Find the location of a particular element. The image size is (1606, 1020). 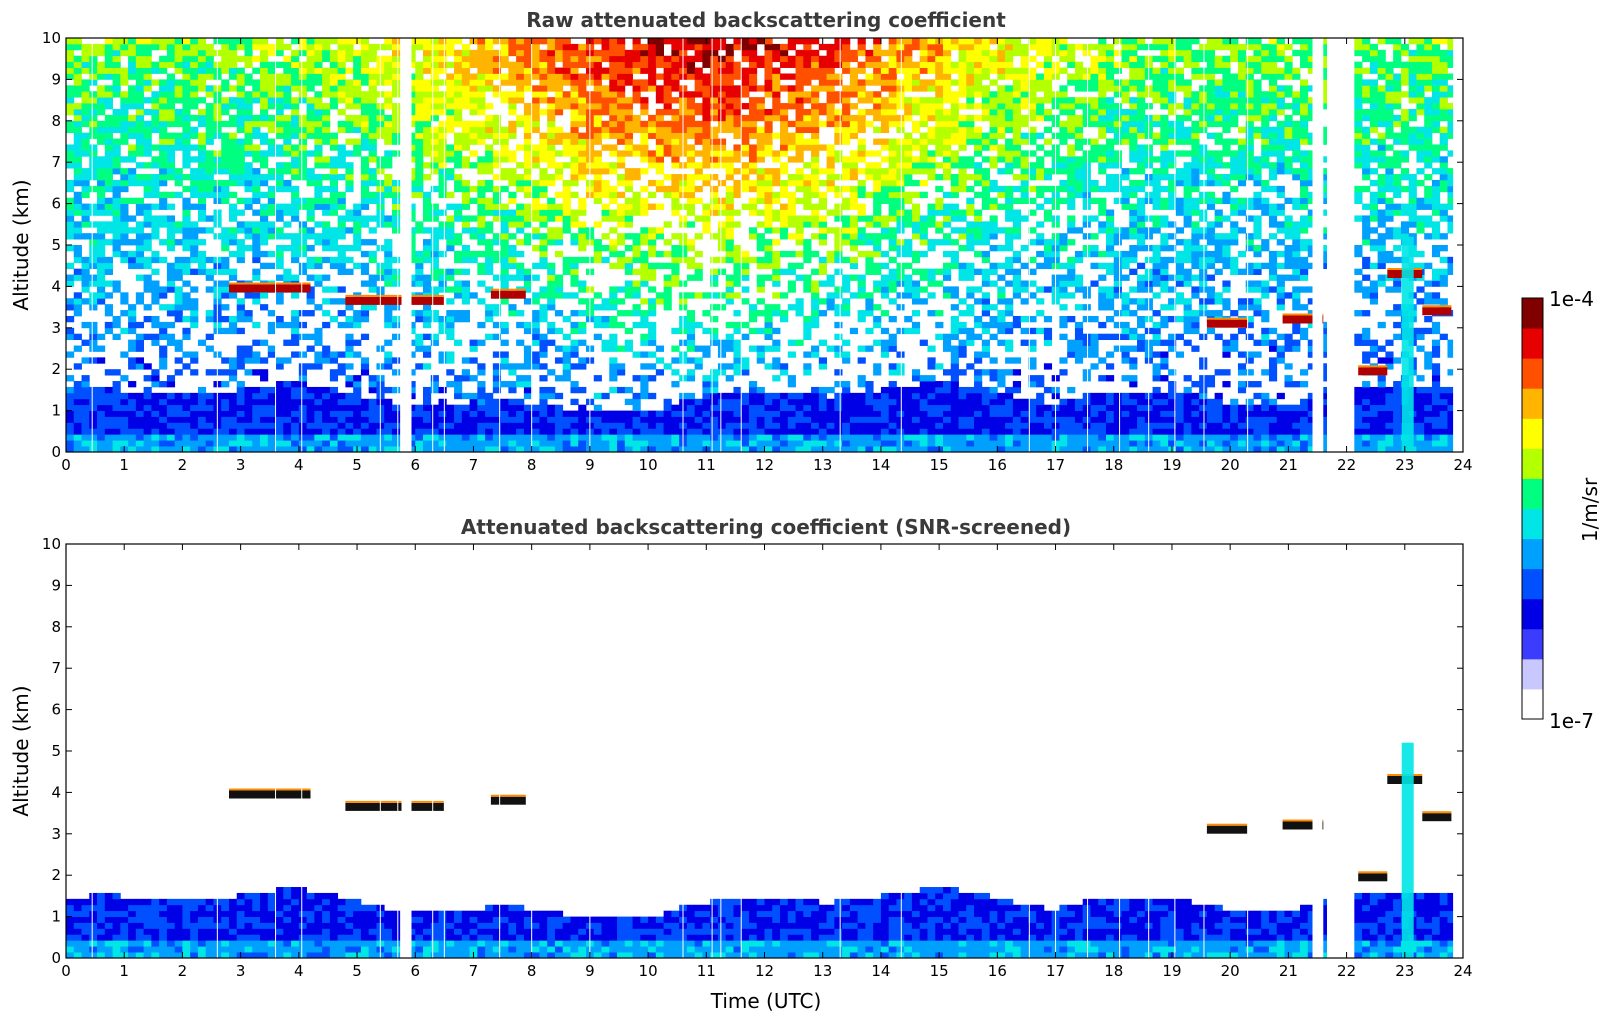

x-tick-label: 12 is located at coordinates (764, 971).